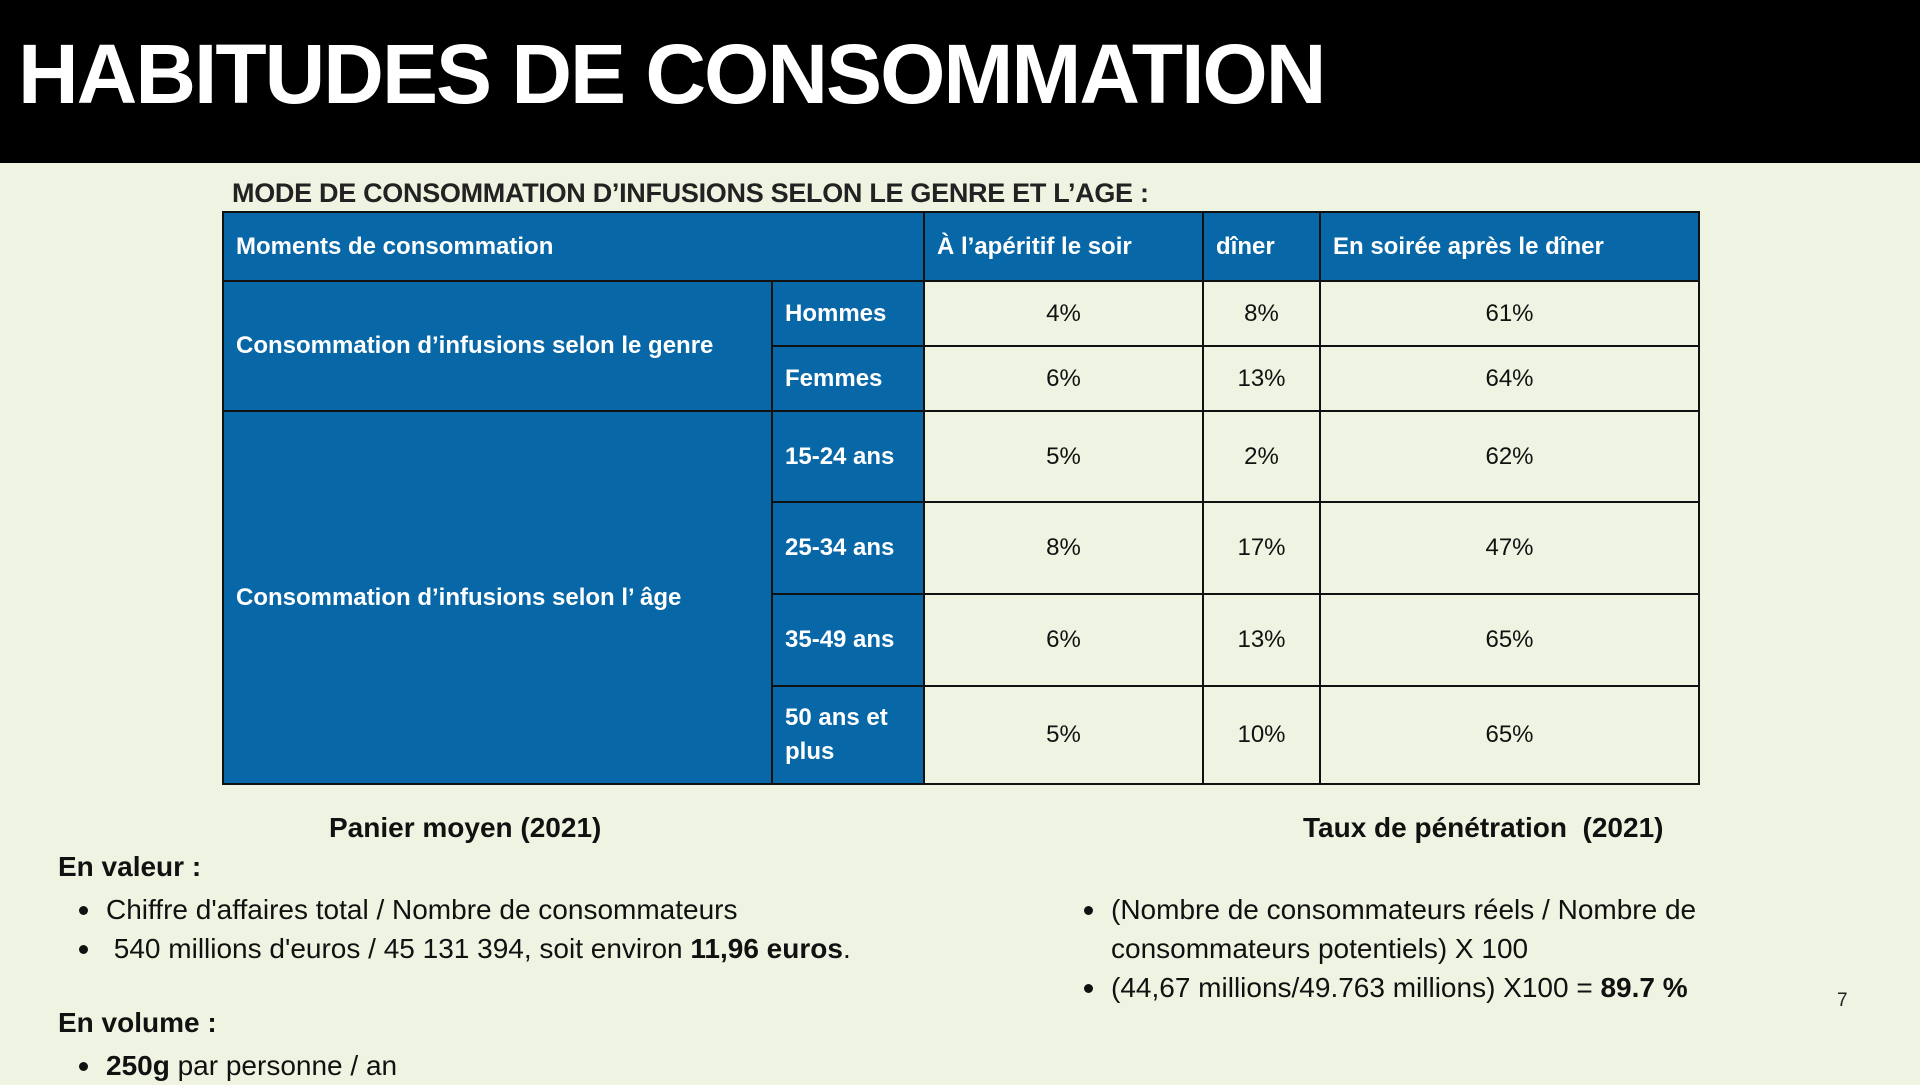 The image size is (1920, 1085). Describe the element at coordinates (1483, 827) in the screenshot. I see `penetration-heading: Taux de pénétration (2021)` at that location.